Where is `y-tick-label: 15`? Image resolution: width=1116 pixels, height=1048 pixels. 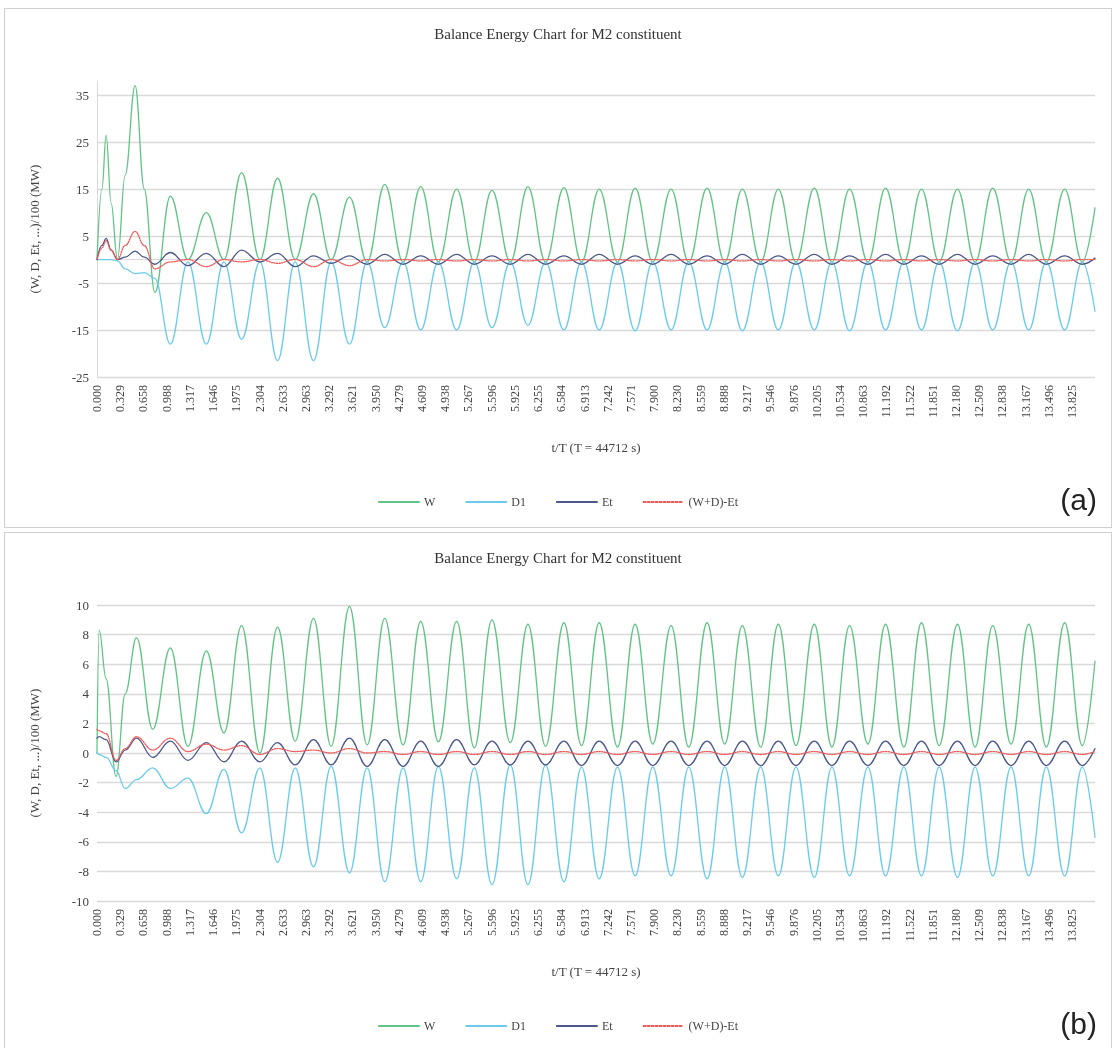 y-tick-label: 15 is located at coordinates (82, 189).